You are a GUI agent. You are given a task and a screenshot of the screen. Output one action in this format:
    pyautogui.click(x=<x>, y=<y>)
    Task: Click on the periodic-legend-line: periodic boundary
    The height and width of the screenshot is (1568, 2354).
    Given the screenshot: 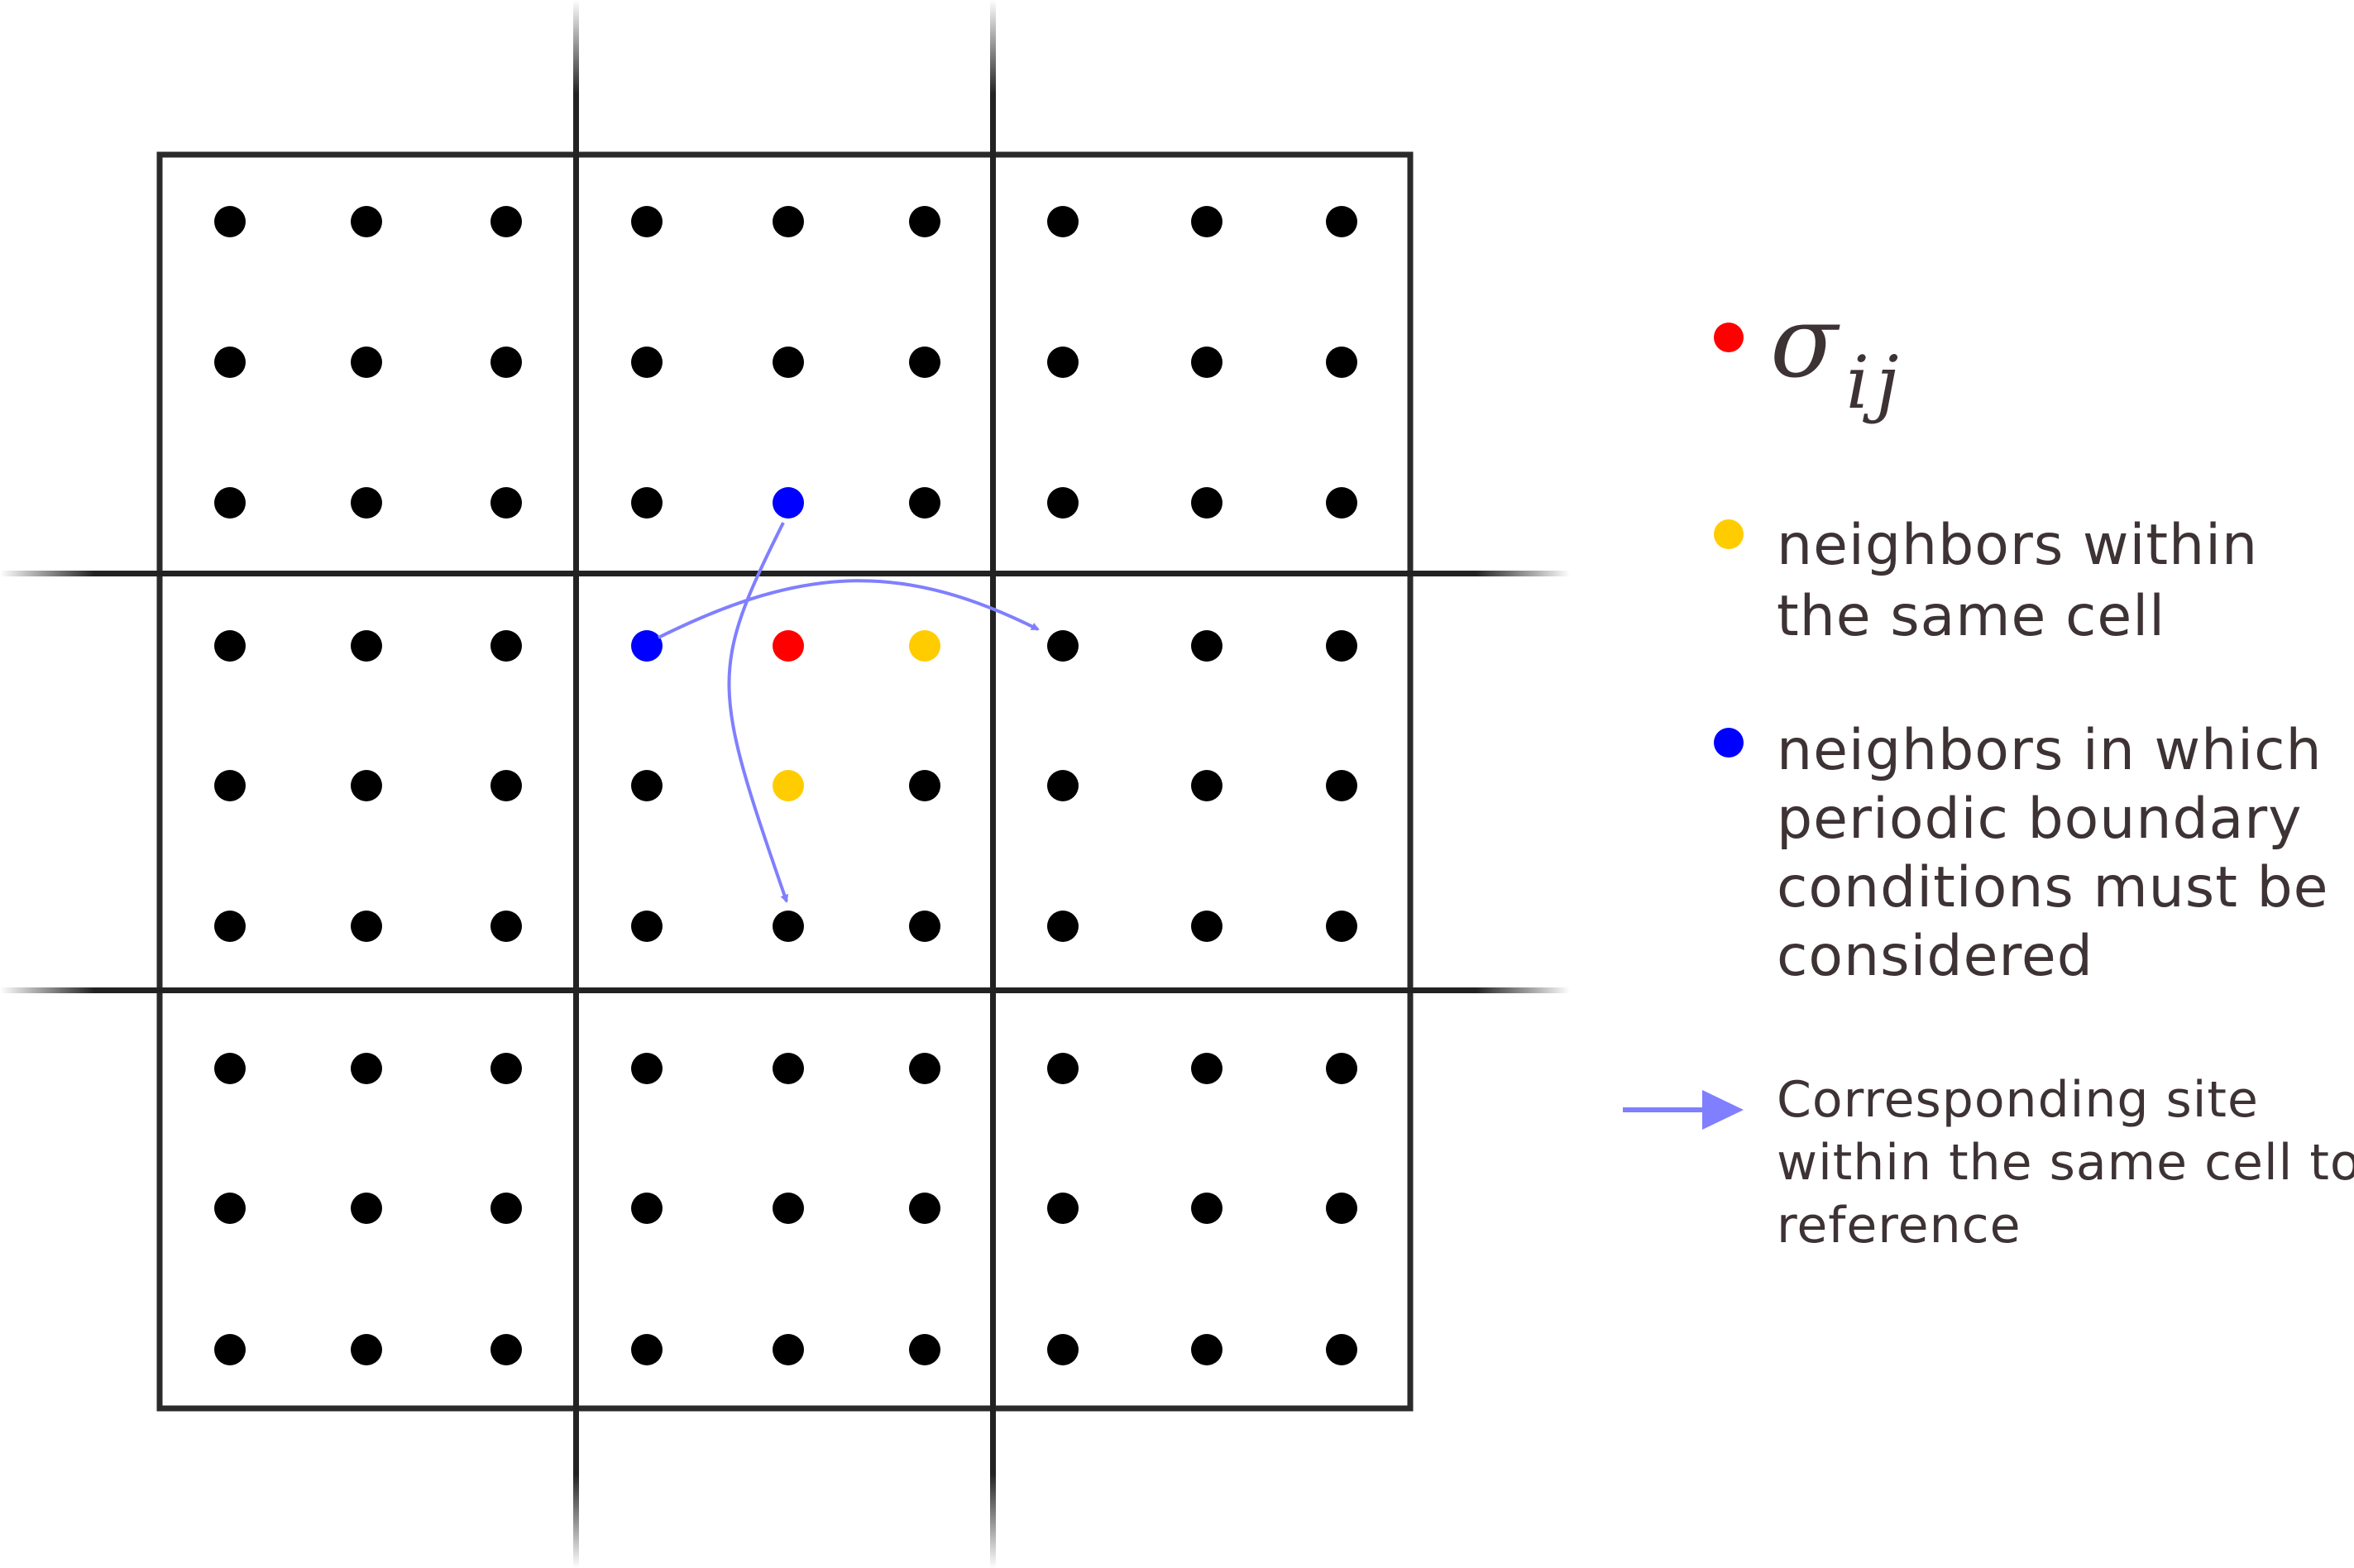 What is the action you would take?
    pyautogui.click(x=2040, y=819)
    